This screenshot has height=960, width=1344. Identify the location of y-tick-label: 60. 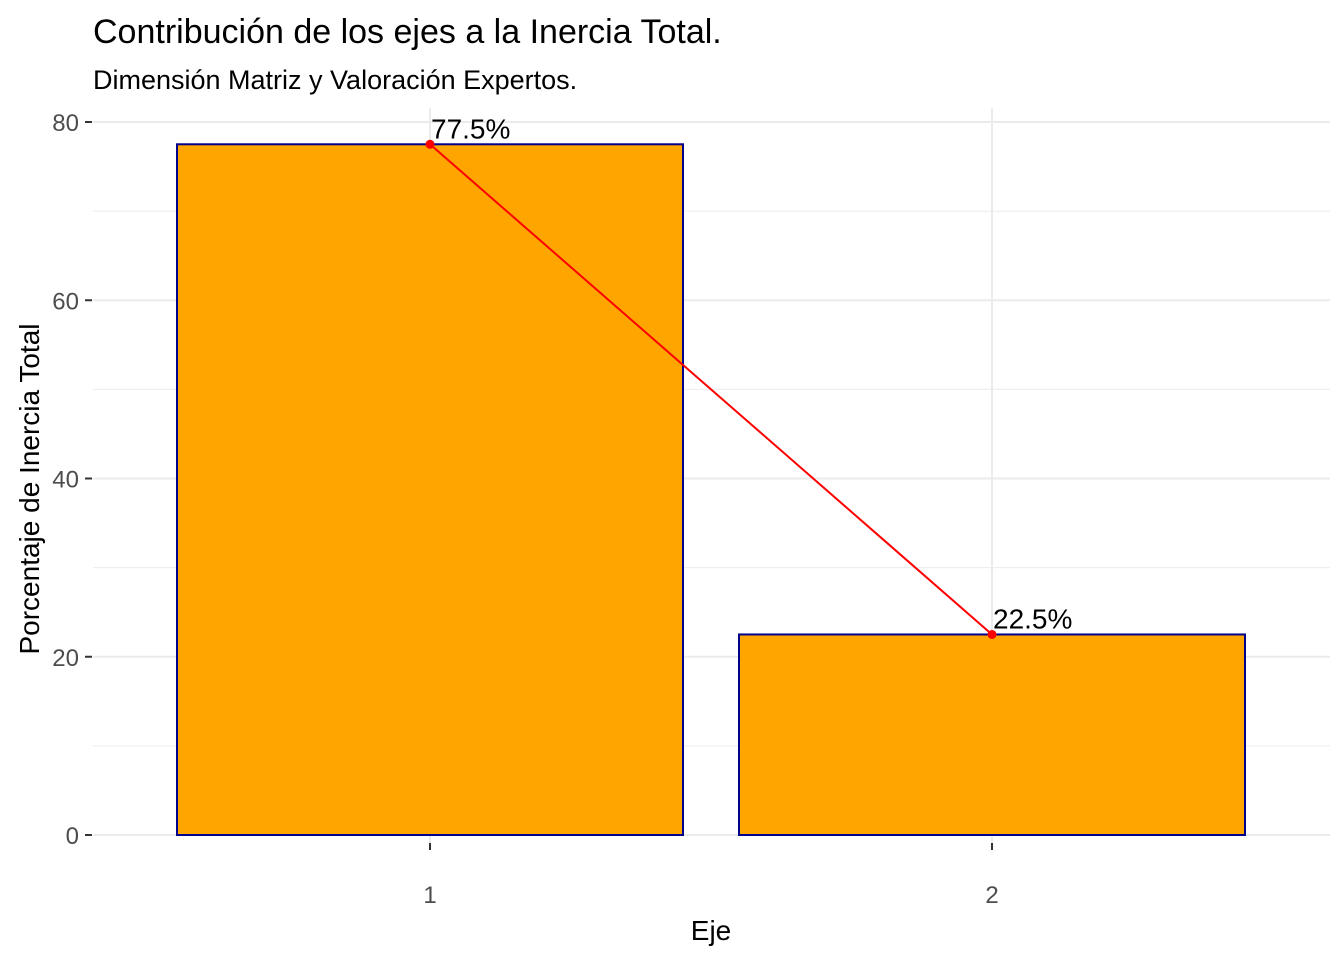
(65, 301).